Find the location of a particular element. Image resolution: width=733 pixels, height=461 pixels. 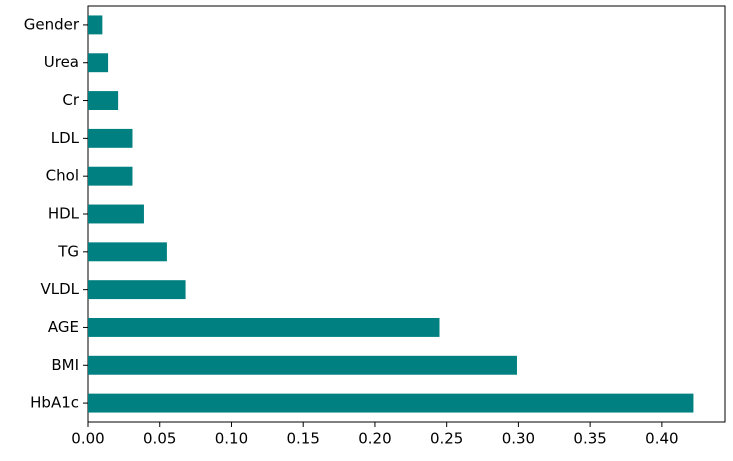

y-tick-label: Chol is located at coordinates (62, 176).